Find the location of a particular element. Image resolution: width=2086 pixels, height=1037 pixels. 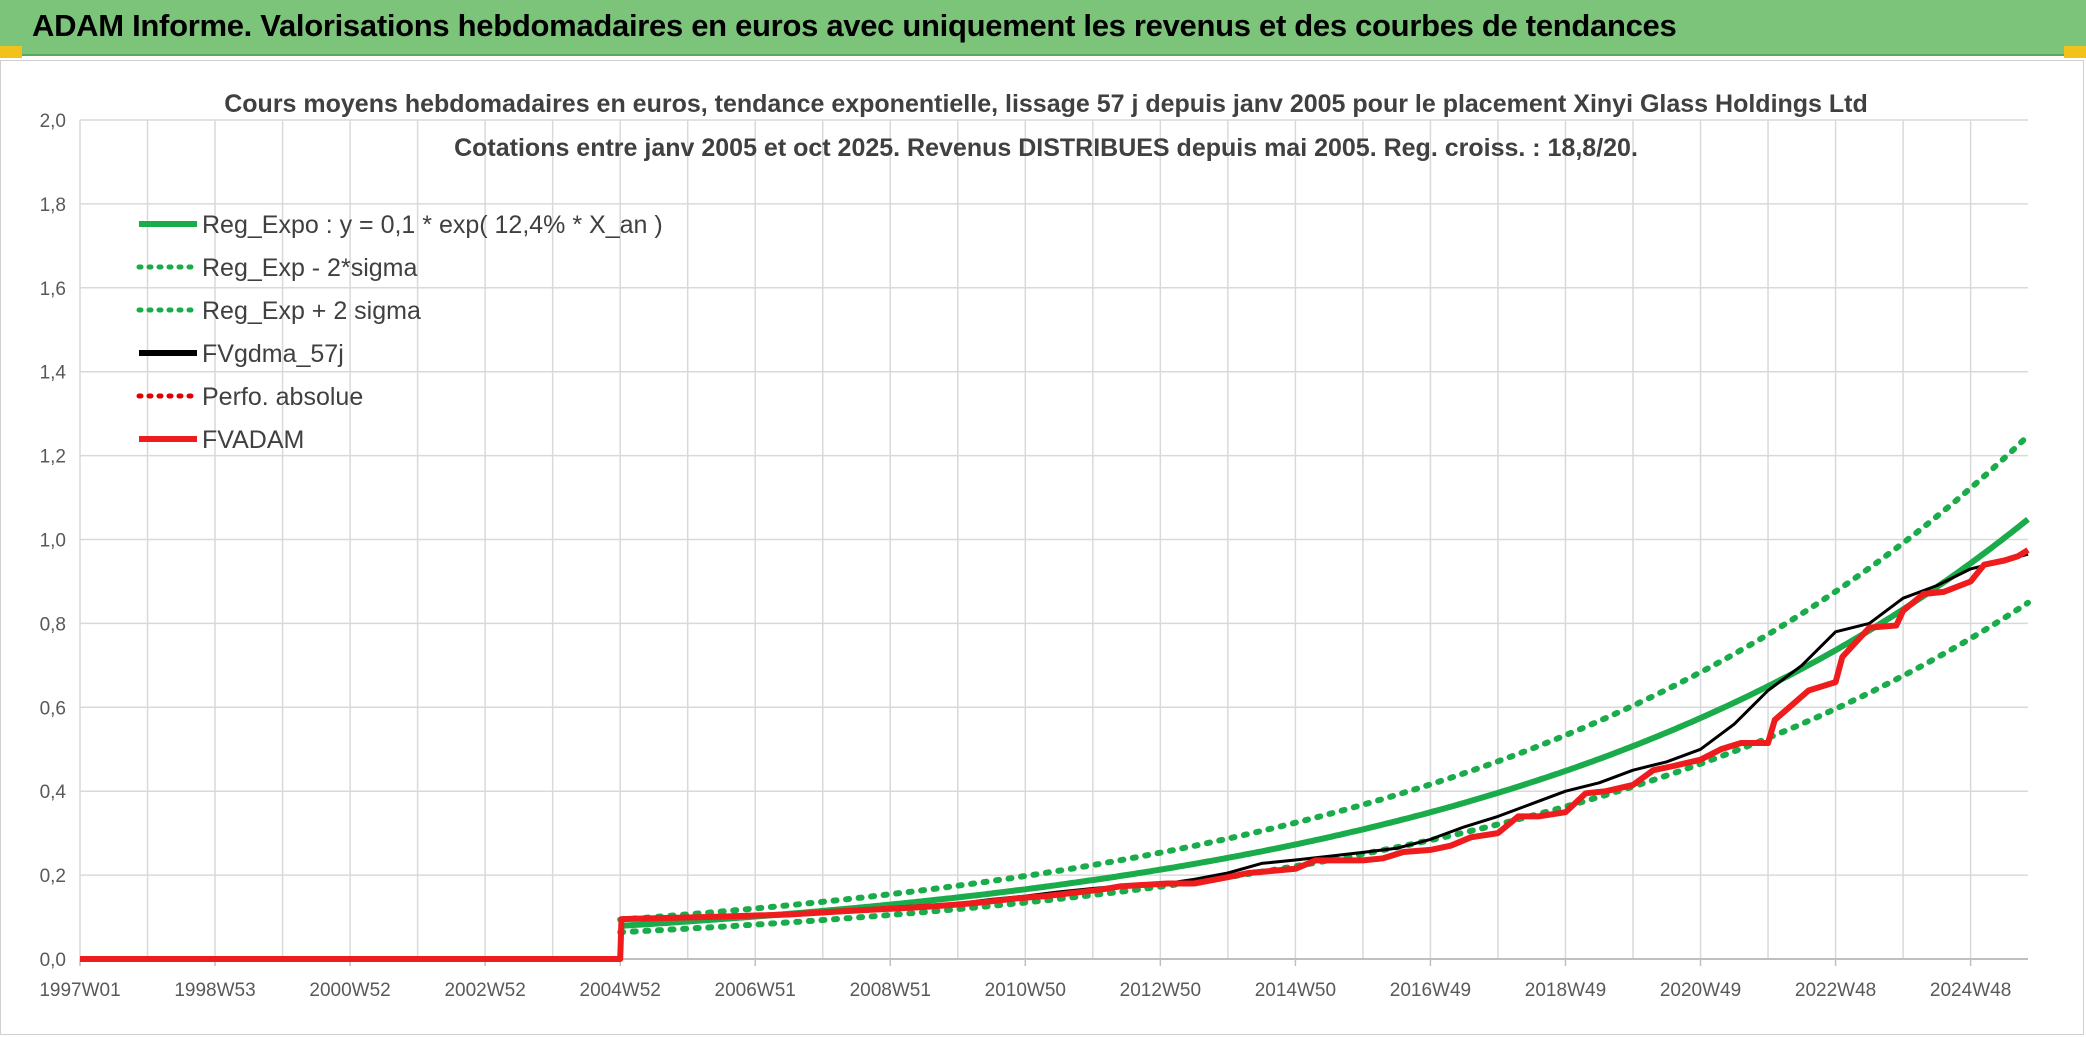

y-tick-label: 0,2 is located at coordinates (53, 876).